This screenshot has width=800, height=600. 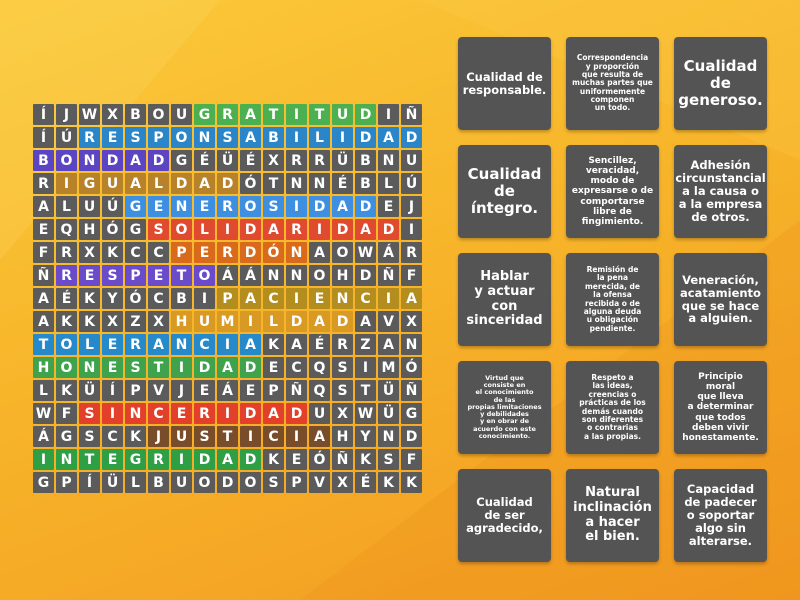 I want to click on grid-cell: Q, so click(x=66, y=229).